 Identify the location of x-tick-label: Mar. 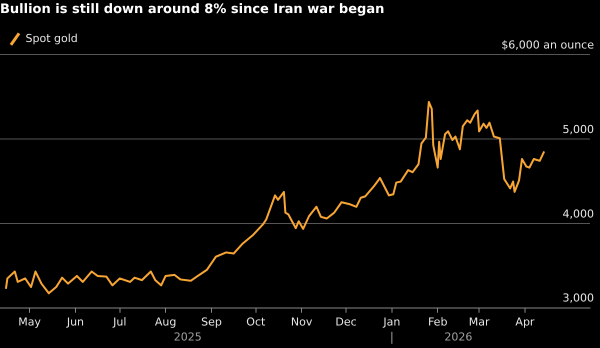
(479, 321).